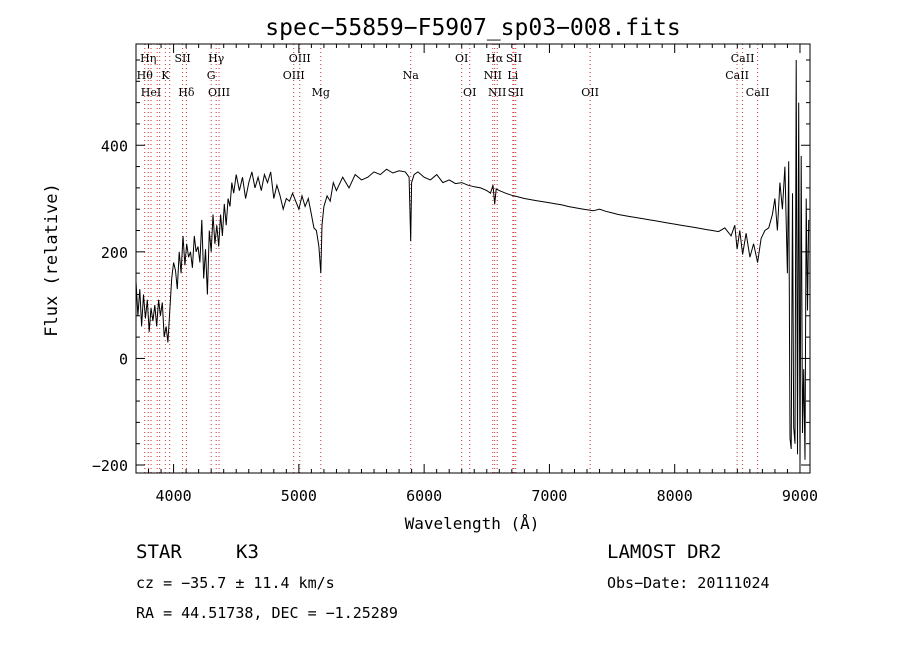  Describe the element at coordinates (123, 359) in the screenshot. I see `y-tick-label: 0` at that location.